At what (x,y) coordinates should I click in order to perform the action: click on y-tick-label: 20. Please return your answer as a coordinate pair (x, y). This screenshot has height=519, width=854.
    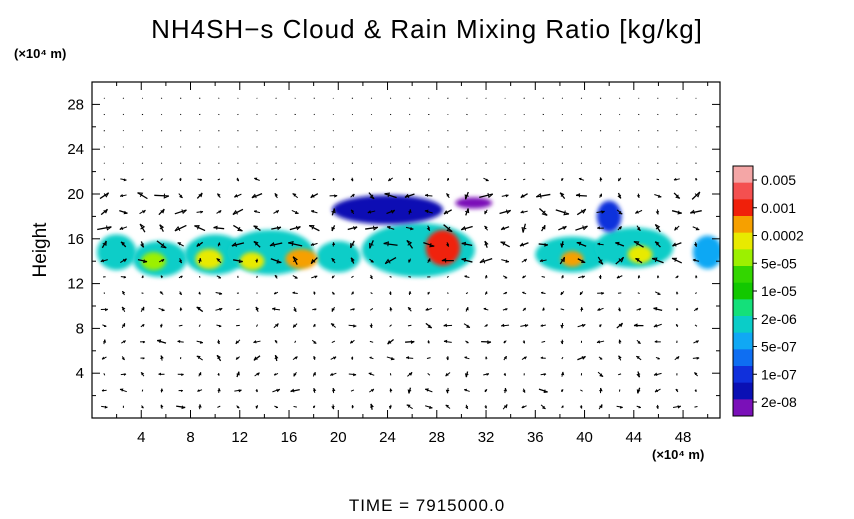
    Looking at the image, I should click on (75, 194).